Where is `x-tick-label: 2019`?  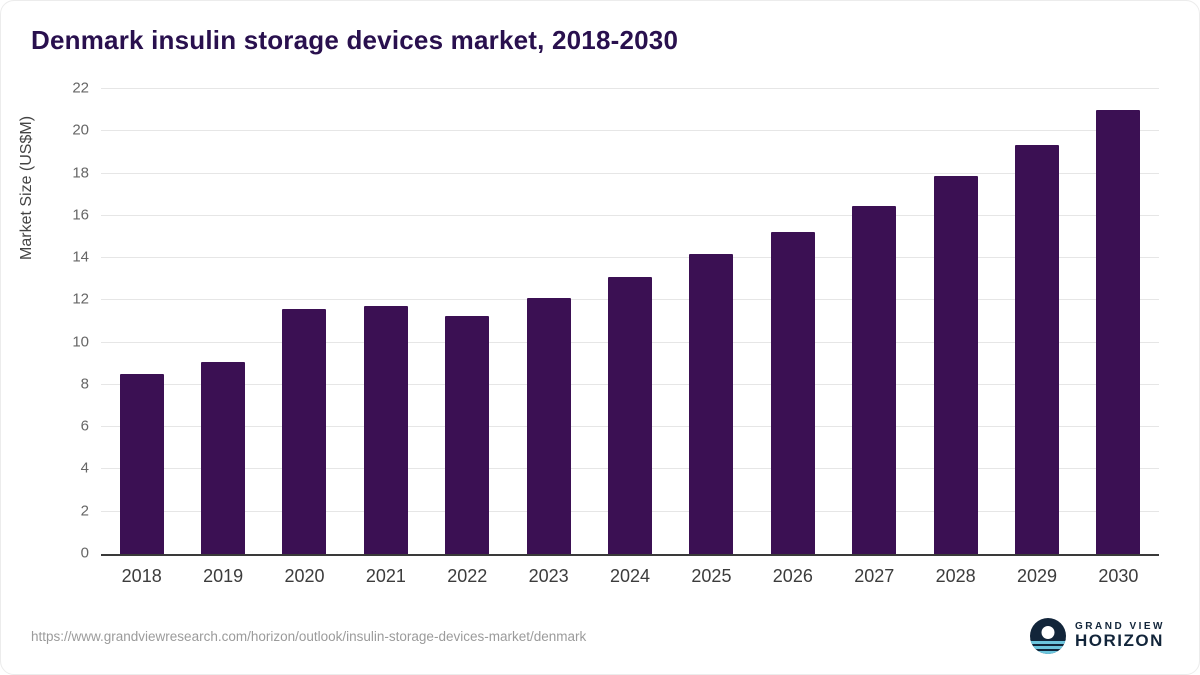 x-tick-label: 2019 is located at coordinates (223, 576).